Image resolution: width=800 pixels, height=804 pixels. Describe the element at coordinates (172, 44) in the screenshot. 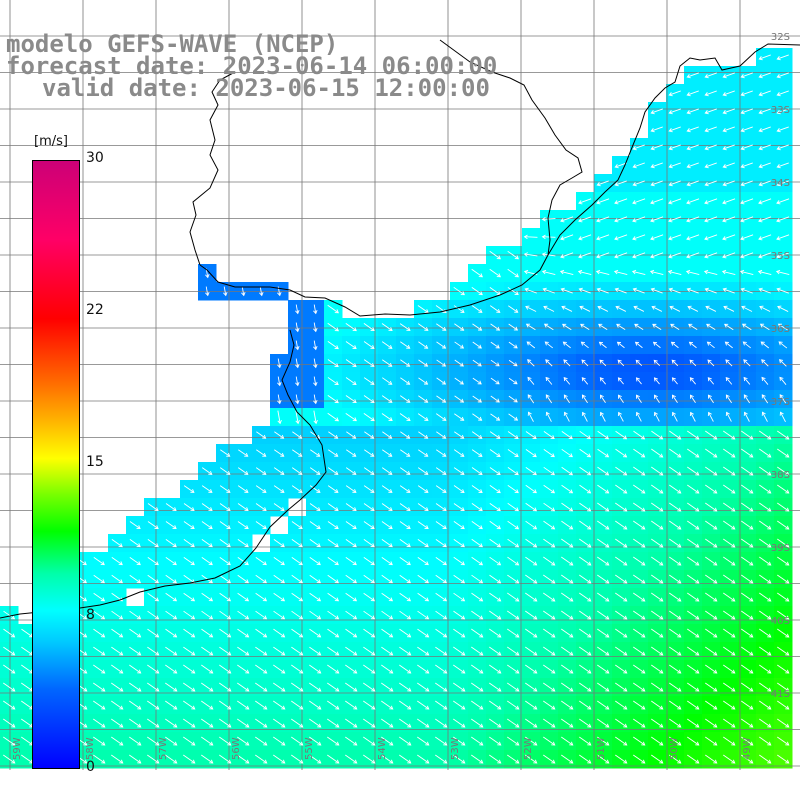

I see `model-title: modelo GEFS-WAVE (NCEP)` at that location.